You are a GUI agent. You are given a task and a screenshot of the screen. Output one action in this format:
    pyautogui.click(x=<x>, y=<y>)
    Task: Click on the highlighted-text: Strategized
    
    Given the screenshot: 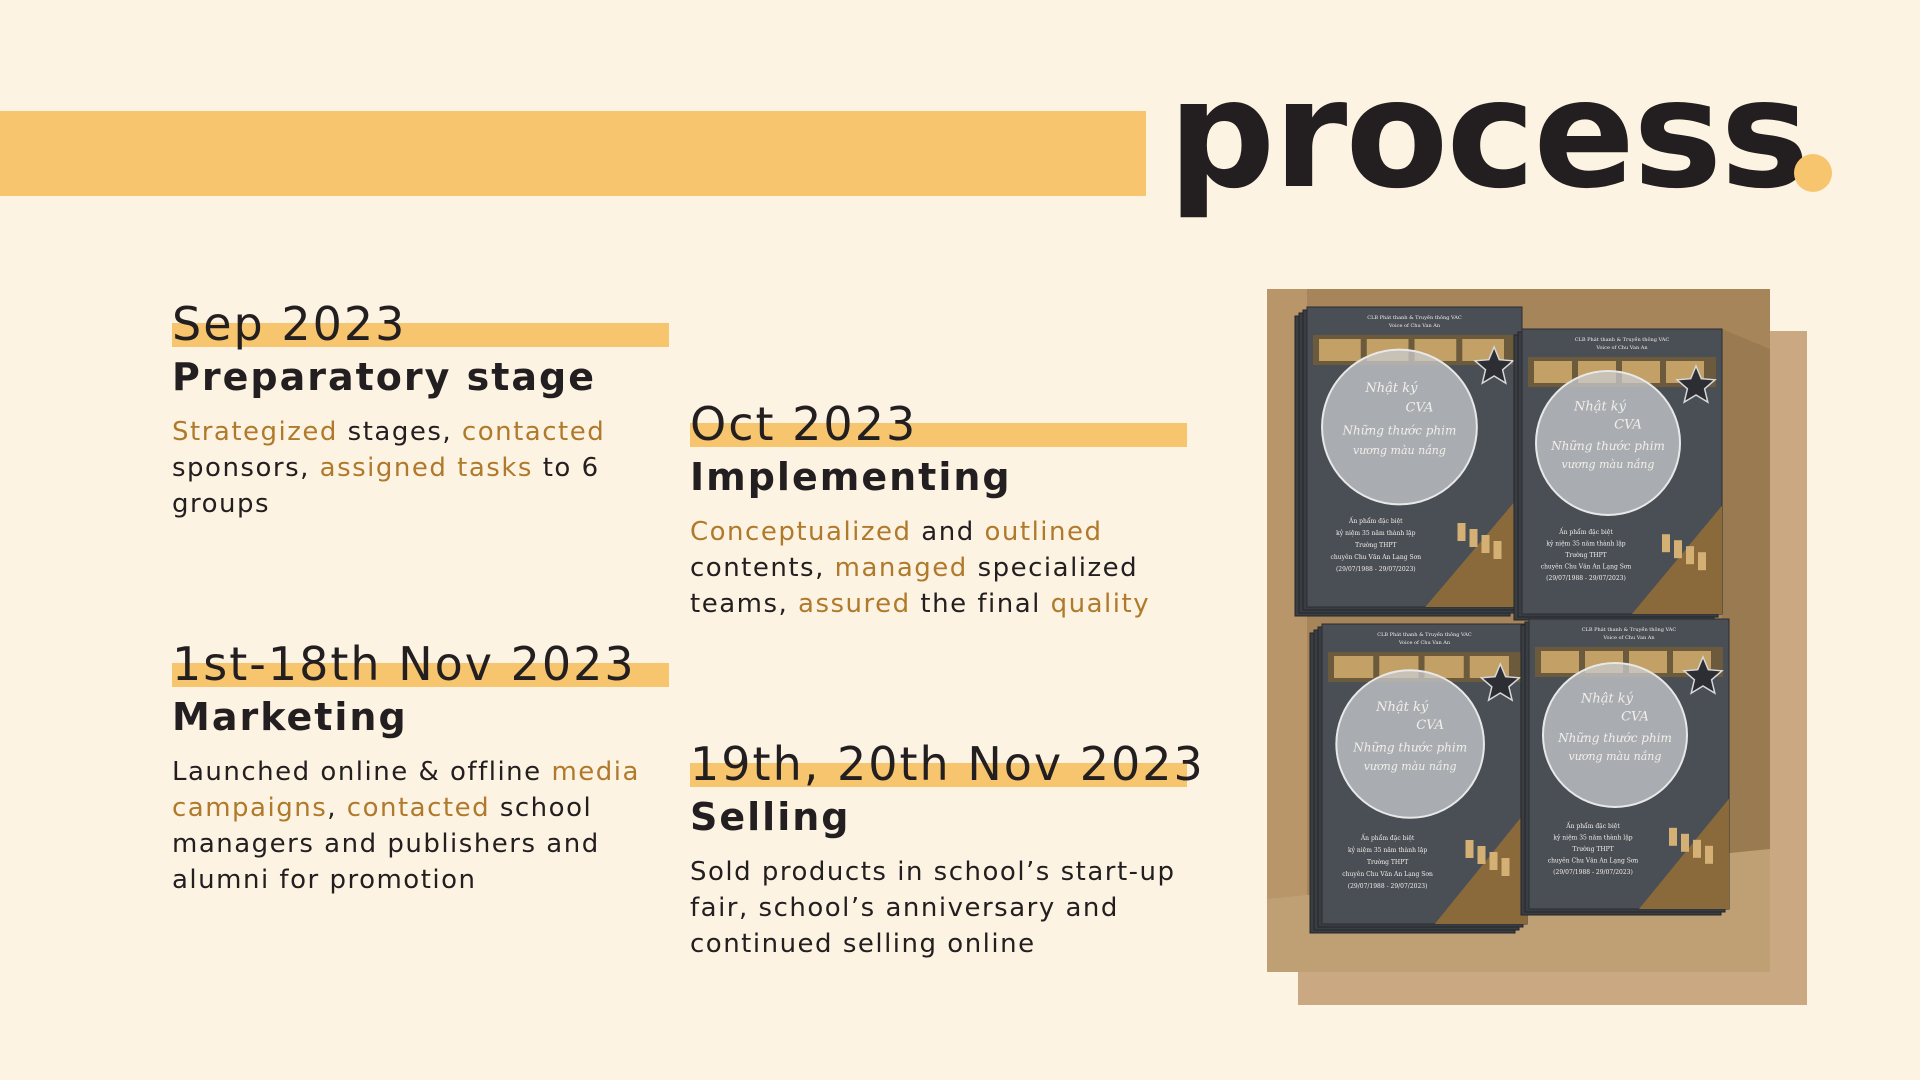 What is the action you would take?
    pyautogui.click(x=255, y=432)
    